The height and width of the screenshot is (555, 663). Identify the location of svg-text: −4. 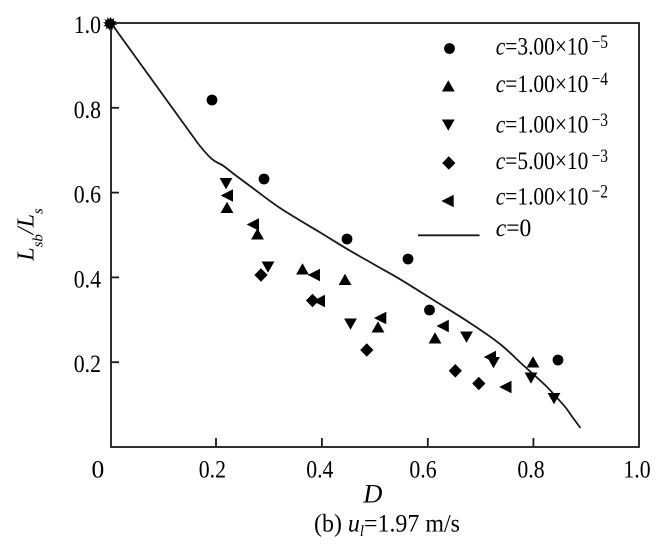
(600, 79).